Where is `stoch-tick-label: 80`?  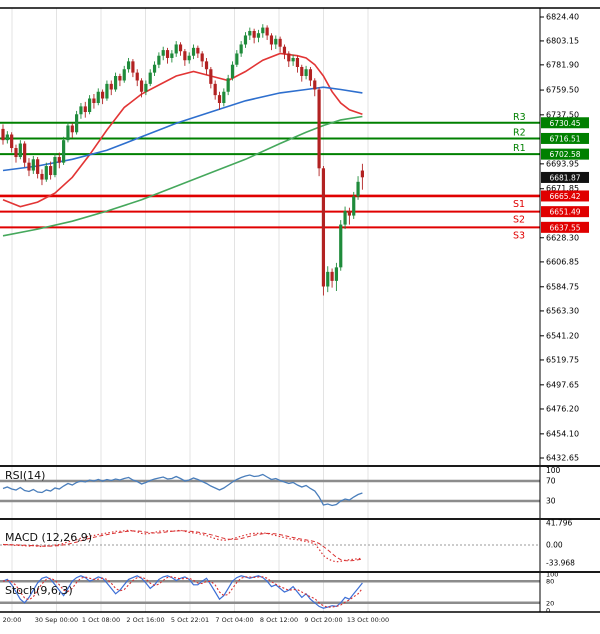 stoch-tick-label: 80 is located at coordinates (550, 582).